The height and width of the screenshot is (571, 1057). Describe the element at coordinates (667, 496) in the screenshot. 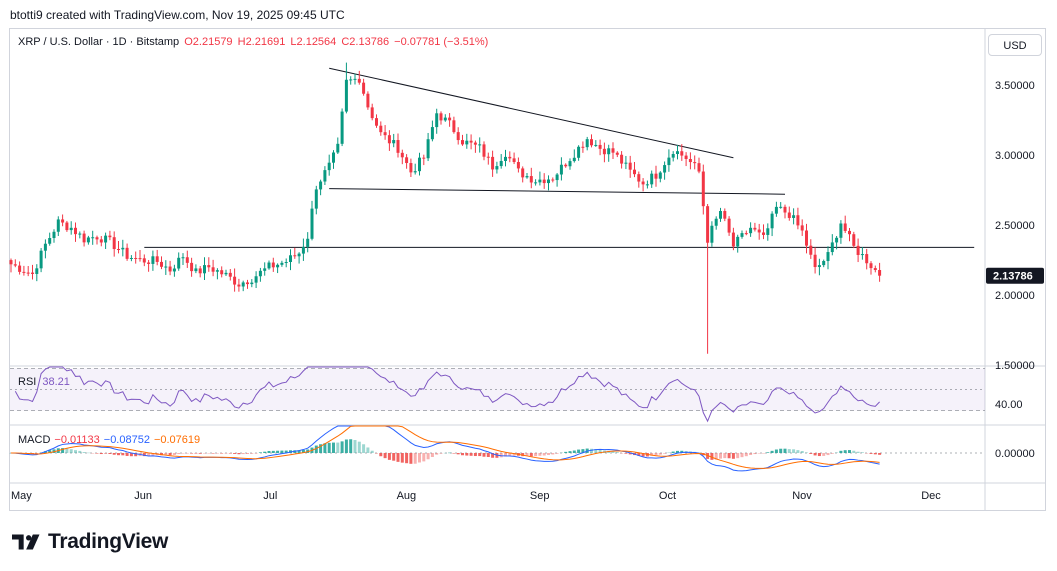

I see `time-tick-label: Oct` at that location.